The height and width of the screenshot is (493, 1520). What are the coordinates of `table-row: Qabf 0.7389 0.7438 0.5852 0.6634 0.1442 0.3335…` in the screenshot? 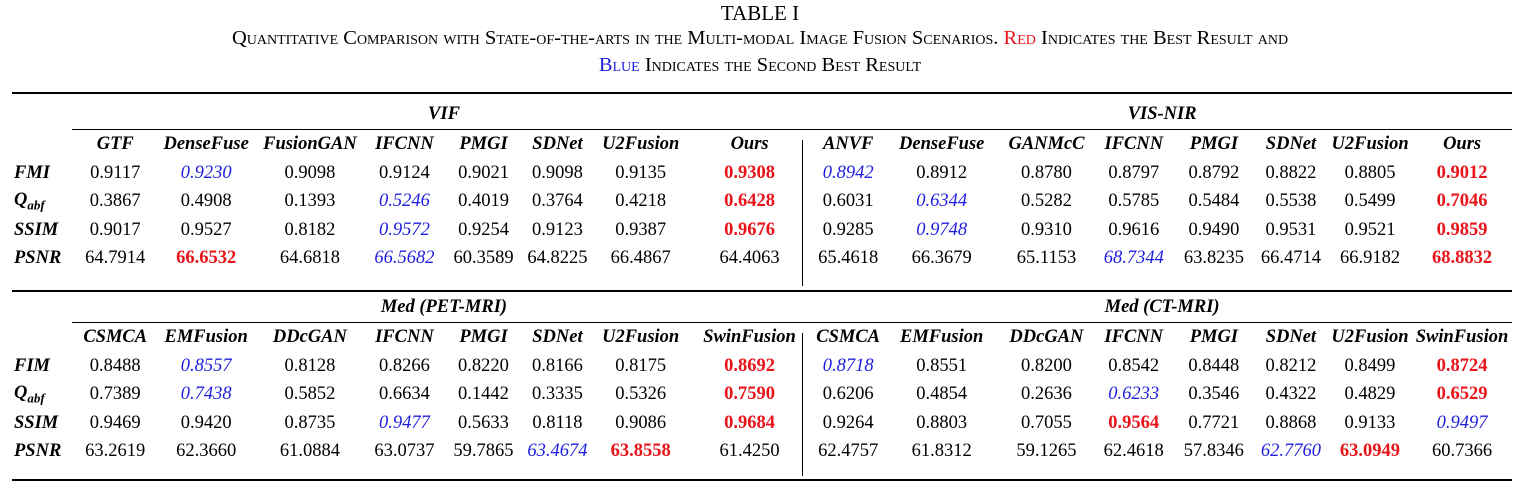 It's located at (762, 395).